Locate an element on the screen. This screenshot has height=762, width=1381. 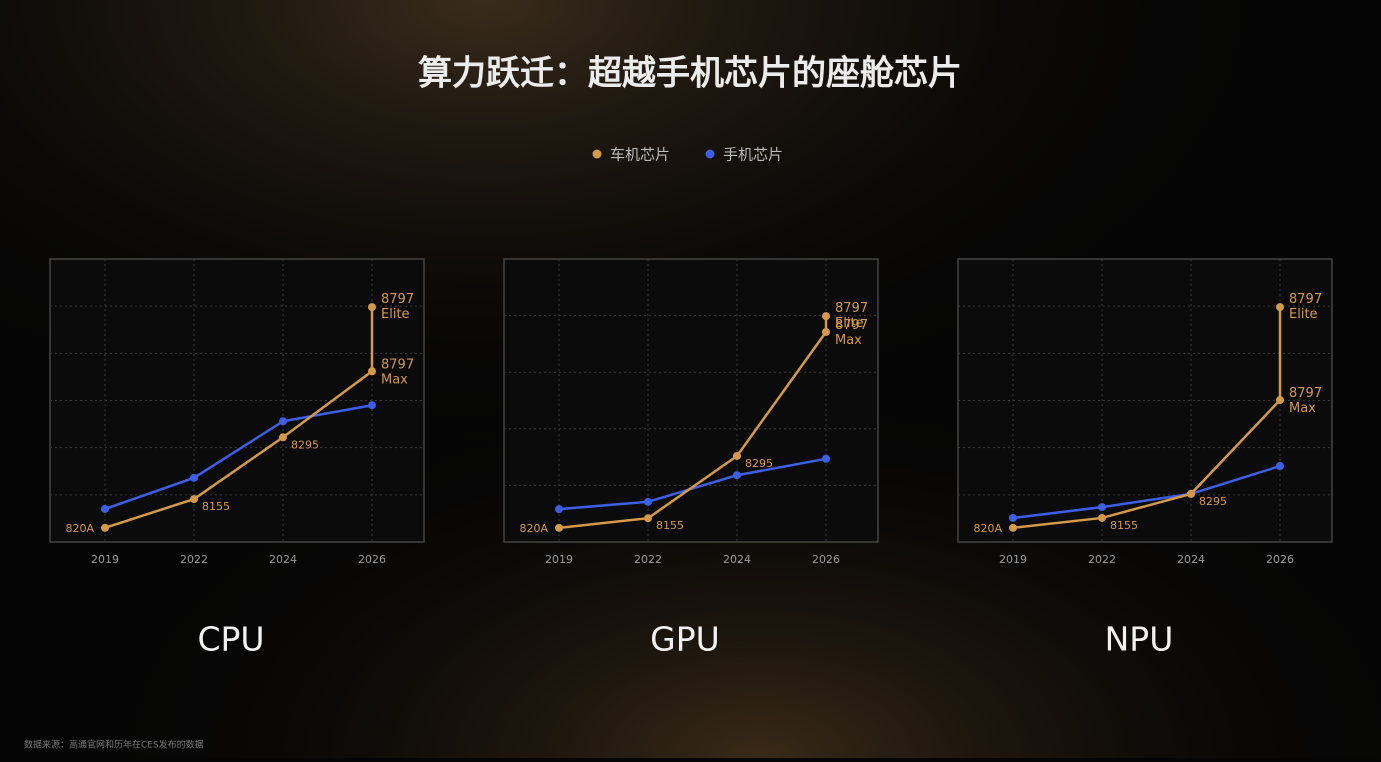
footnote: 数据来源：高通官网和历年在CES发布的数据 is located at coordinates (114, 745).